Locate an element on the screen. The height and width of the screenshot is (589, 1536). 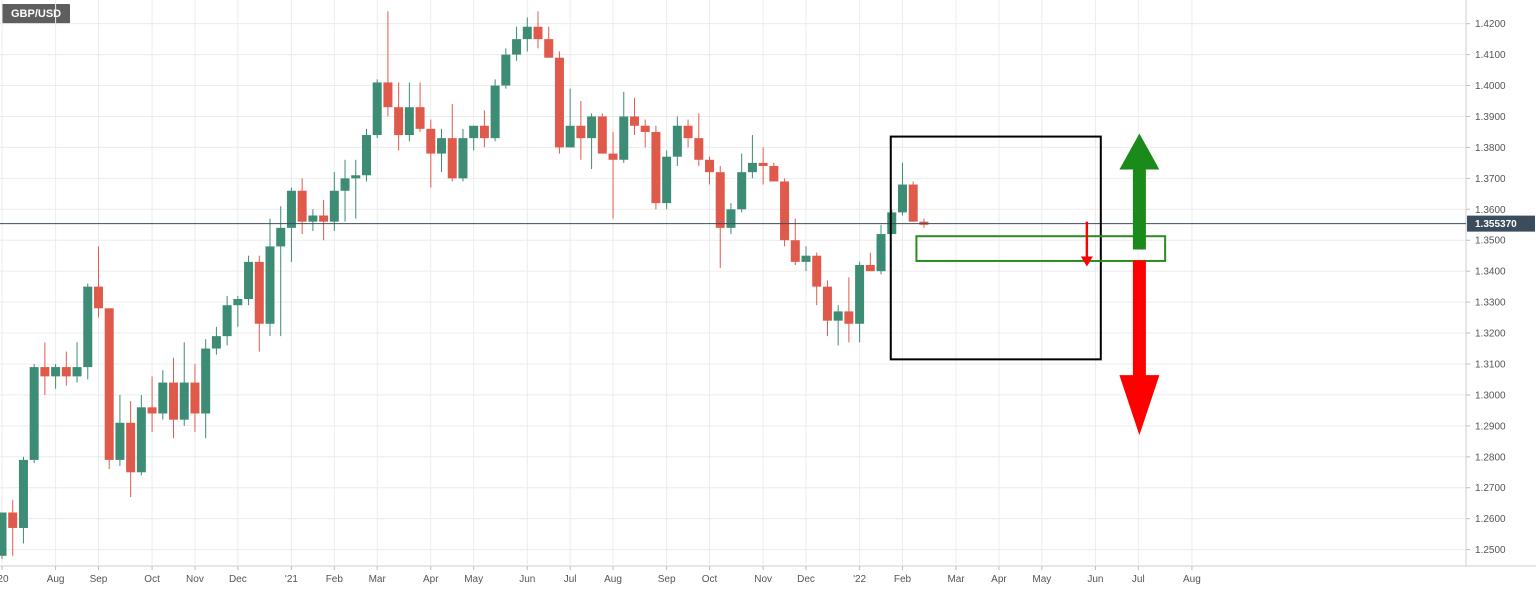
large-up-arrow is located at coordinates (1139, 191).